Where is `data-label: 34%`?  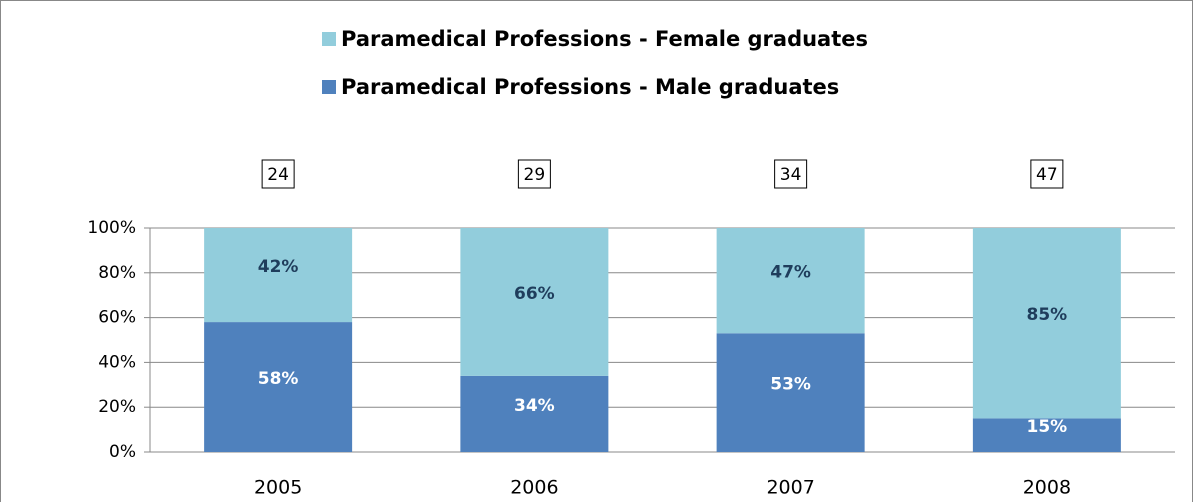 data-label: 34% is located at coordinates (534, 406).